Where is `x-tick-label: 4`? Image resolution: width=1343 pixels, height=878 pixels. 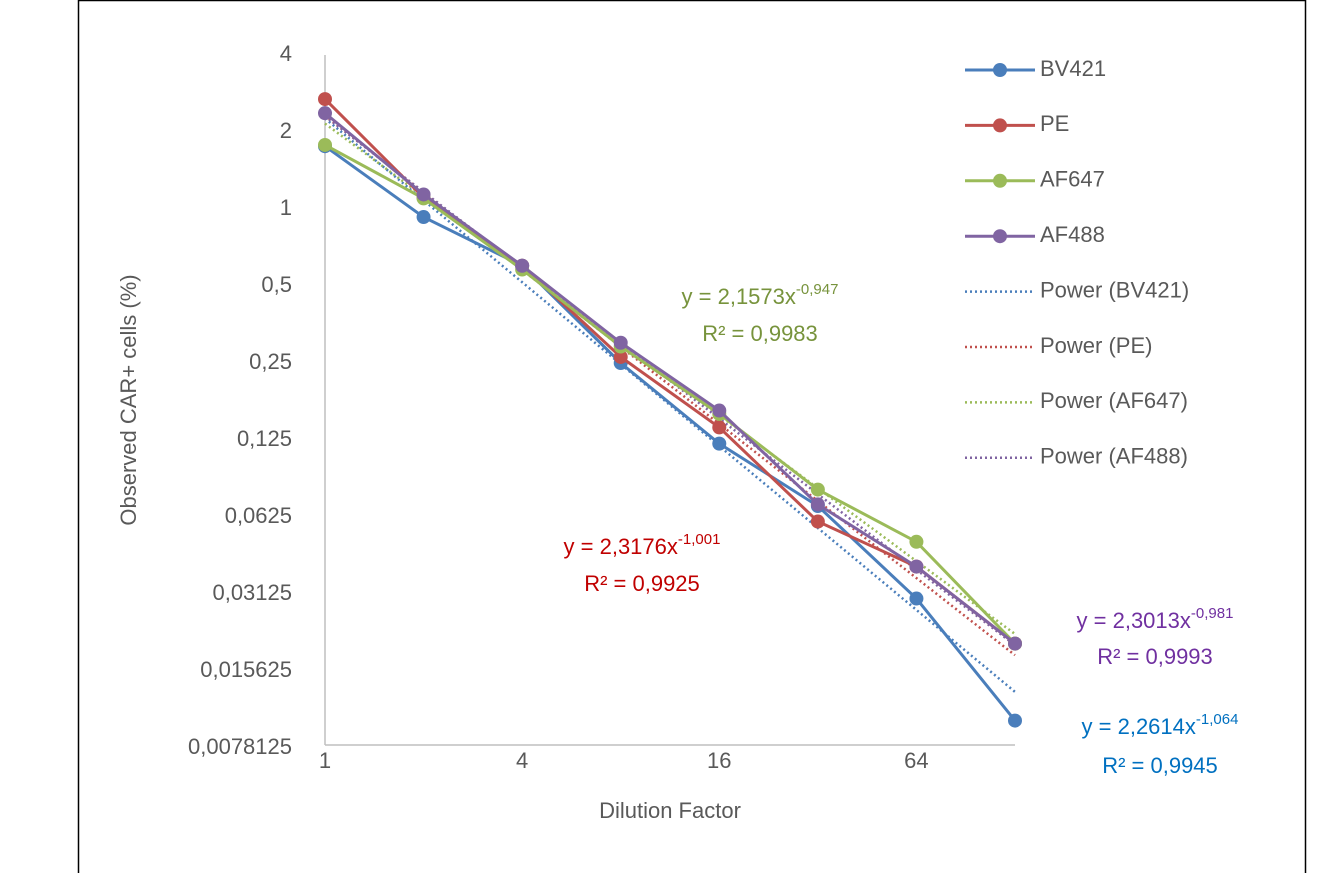 x-tick-label: 4 is located at coordinates (522, 760).